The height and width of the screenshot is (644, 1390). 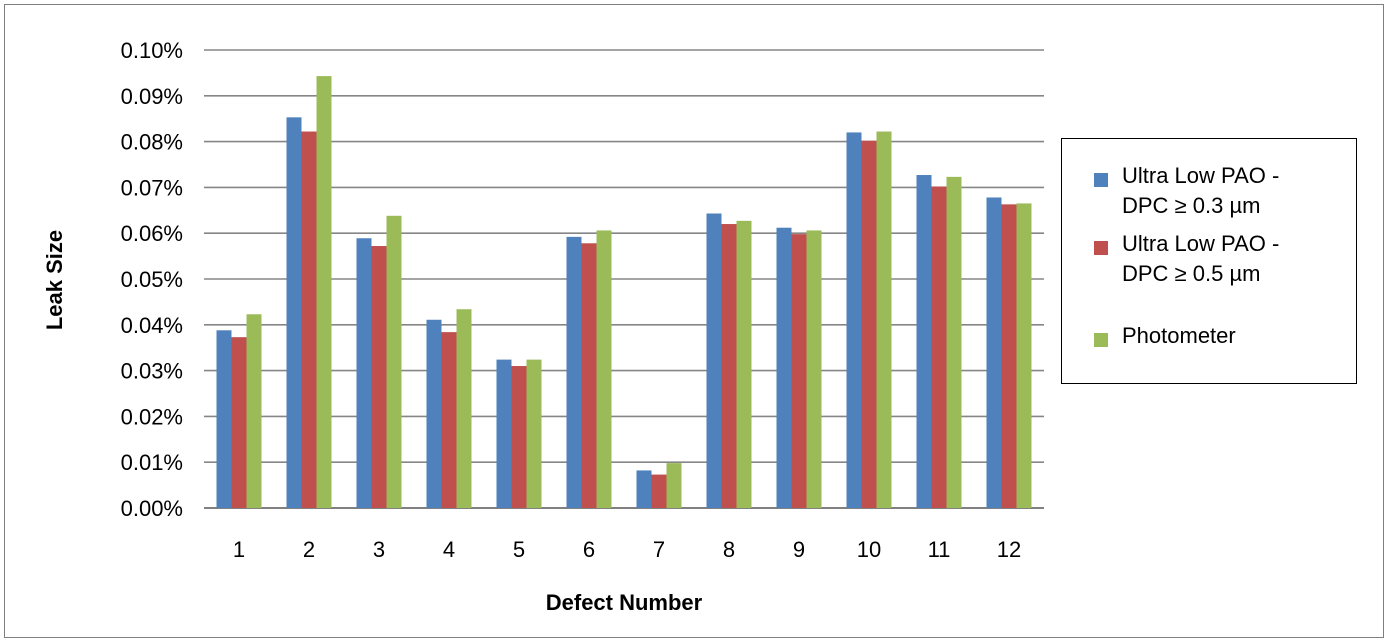 I want to click on x-tick-label: 8, so click(x=729, y=549).